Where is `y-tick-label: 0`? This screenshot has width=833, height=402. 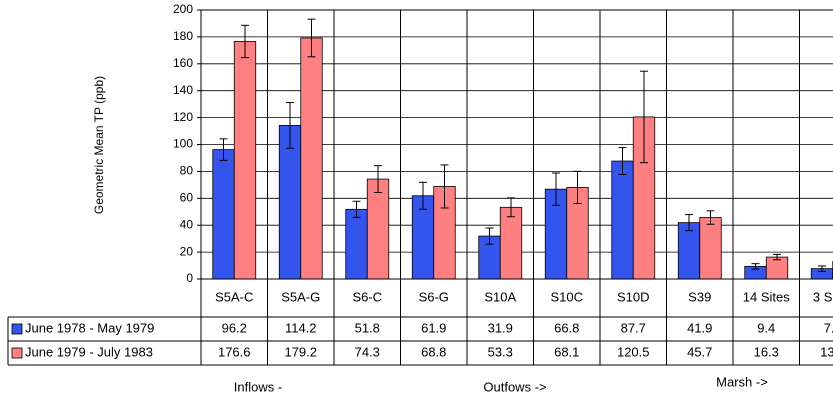 y-tick-label: 0 is located at coordinates (189, 278).